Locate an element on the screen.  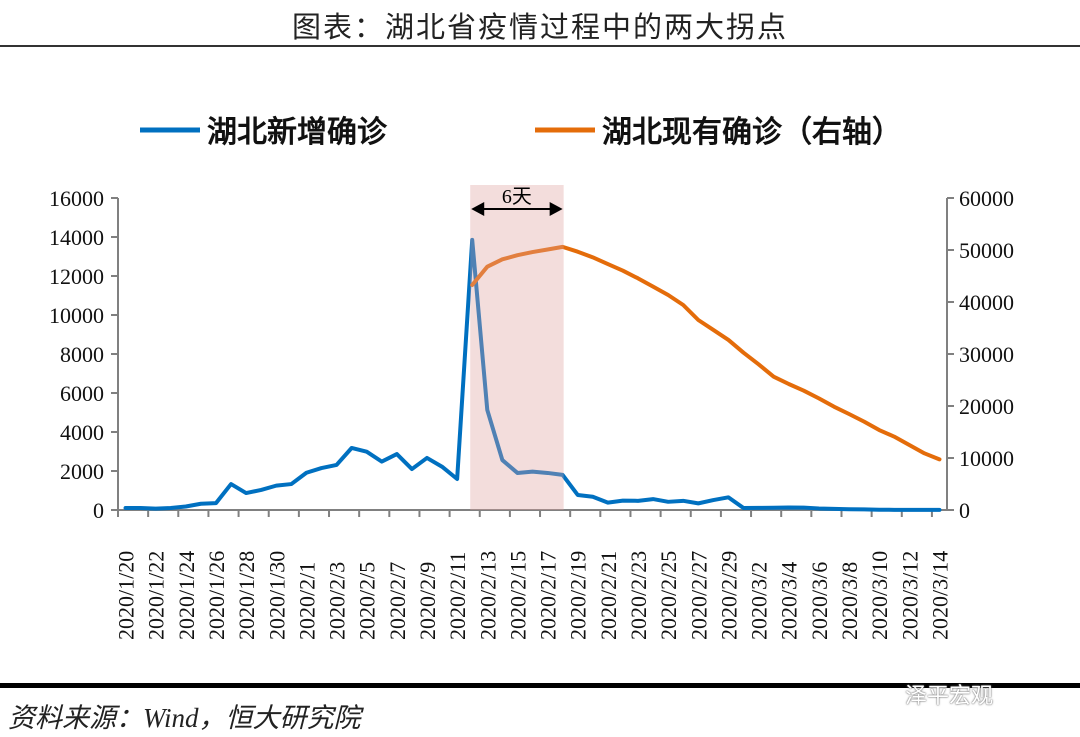
title-divider is located at coordinates (540, 46).